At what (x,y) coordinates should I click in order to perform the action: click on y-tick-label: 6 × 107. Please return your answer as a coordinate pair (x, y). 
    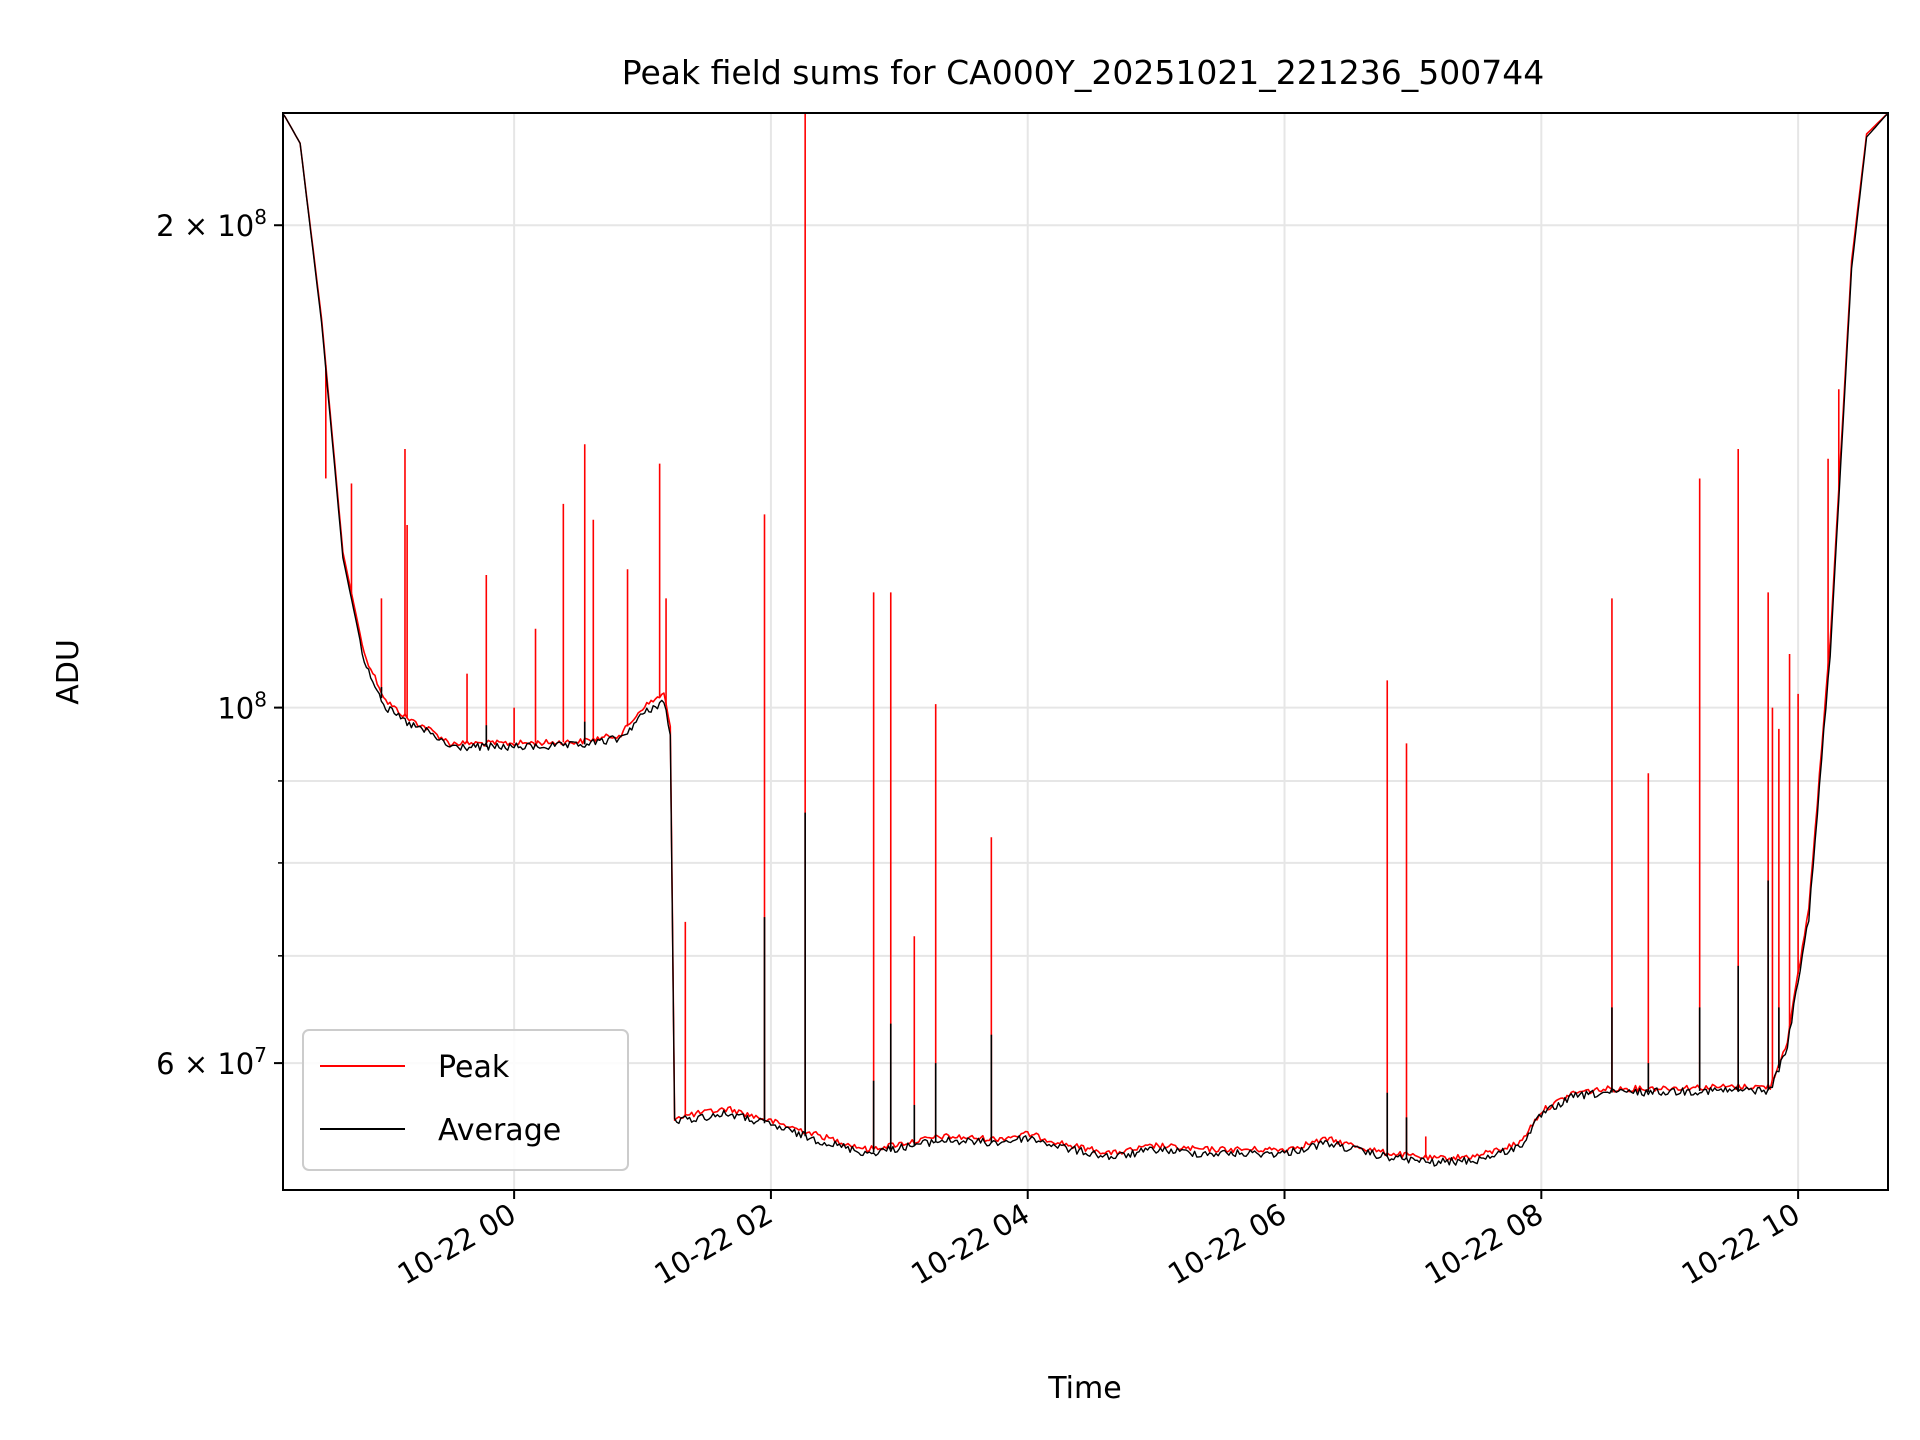
    Looking at the image, I should click on (211, 1062).